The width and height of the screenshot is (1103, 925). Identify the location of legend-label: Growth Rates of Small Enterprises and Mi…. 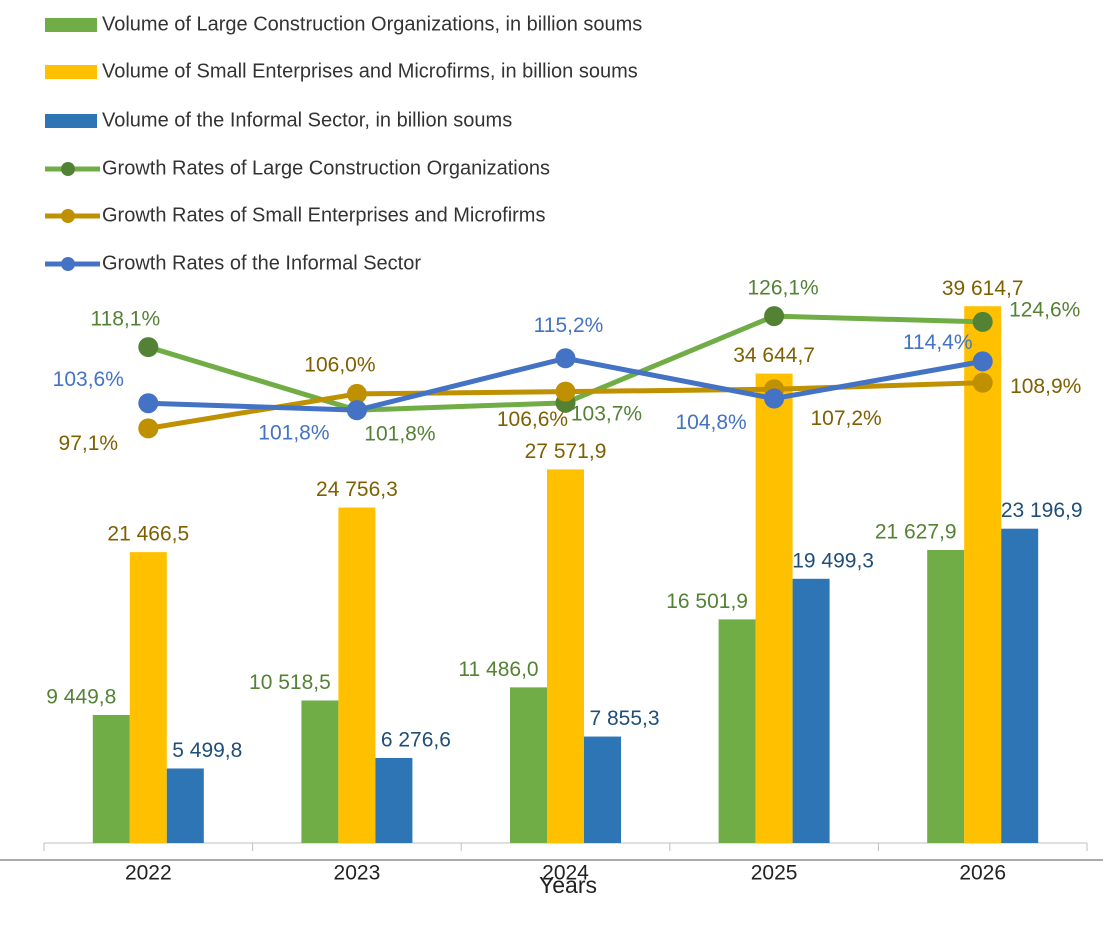
(323, 215).